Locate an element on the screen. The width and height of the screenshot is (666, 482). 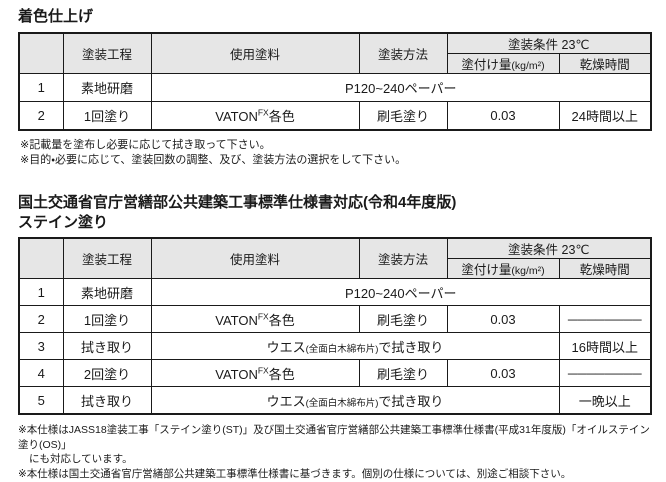
subtitle-stain-coating: ステイン塗り is located at coordinates (63, 222).